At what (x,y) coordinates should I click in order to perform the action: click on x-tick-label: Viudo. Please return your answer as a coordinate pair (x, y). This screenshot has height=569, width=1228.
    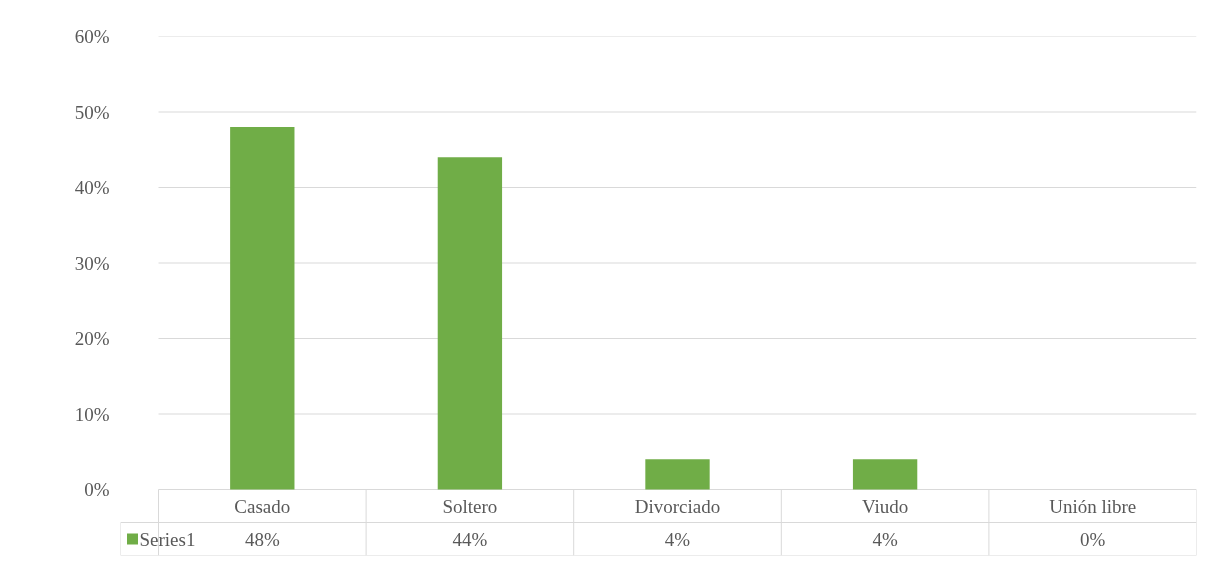
    Looking at the image, I should click on (885, 506).